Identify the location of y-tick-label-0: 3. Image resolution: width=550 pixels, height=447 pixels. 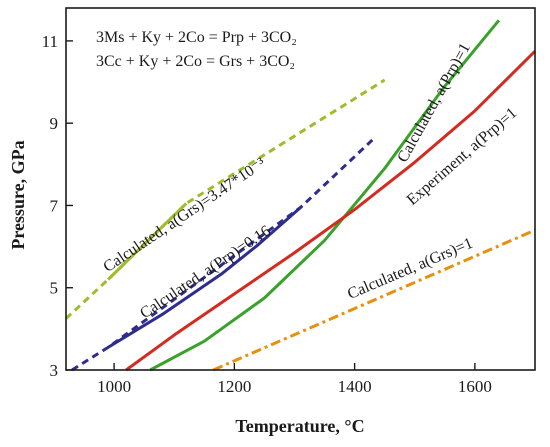
(54, 370).